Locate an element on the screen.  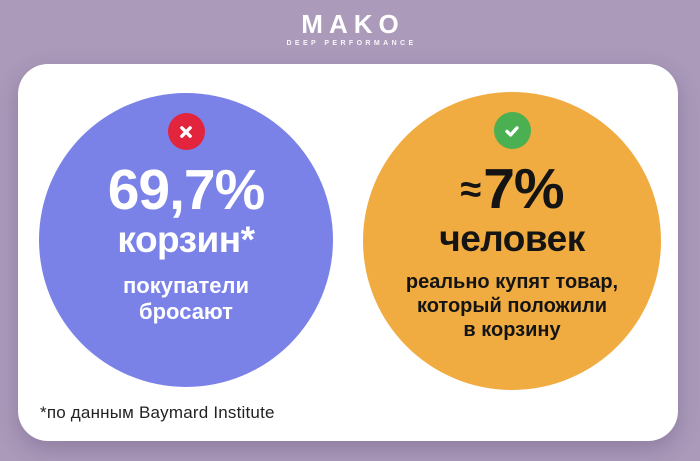
real-buyers-stat: ≈ 7% is located at coordinates (512, 189).